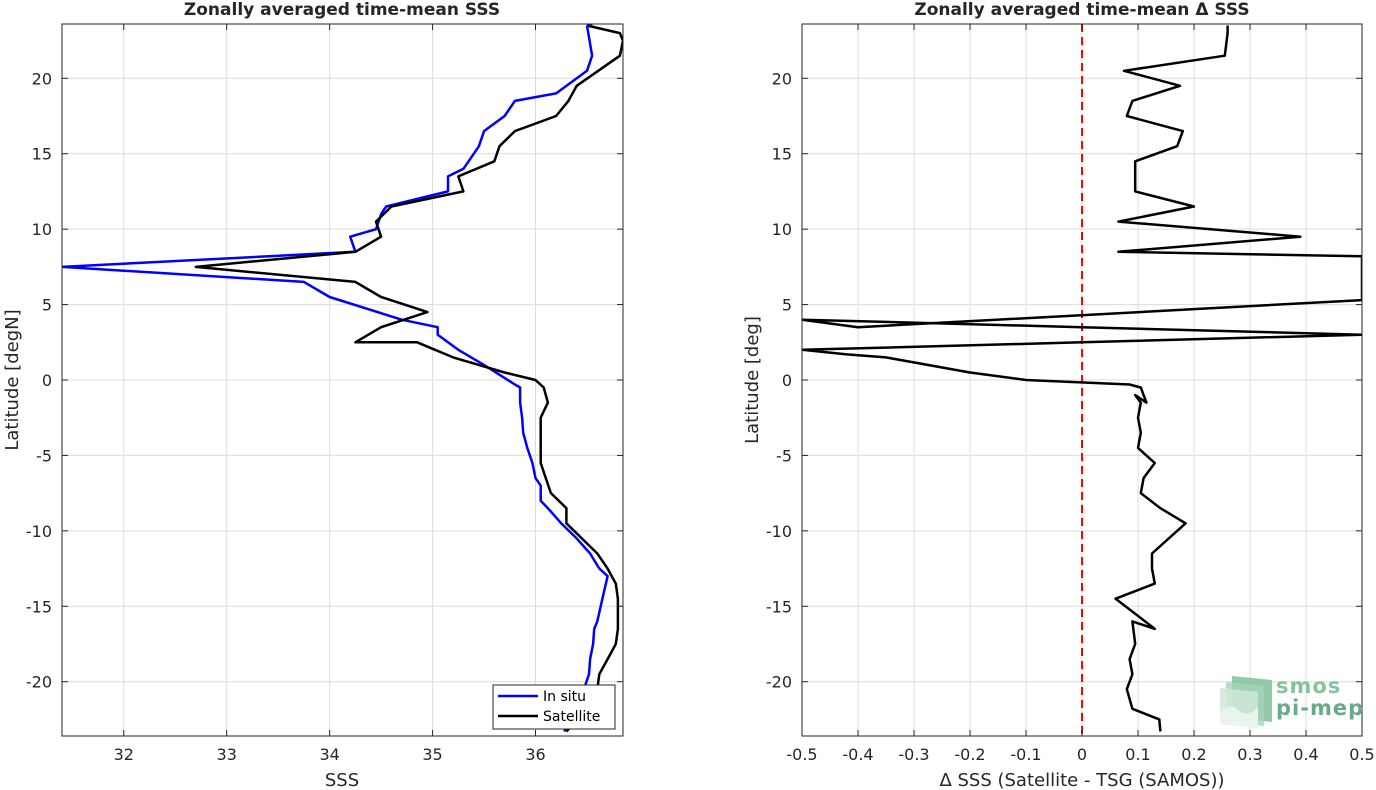 This screenshot has height=790, width=1376. What do you see at coordinates (1249, 754) in the screenshot?
I see `x-tick-label: 0.3` at bounding box center [1249, 754].